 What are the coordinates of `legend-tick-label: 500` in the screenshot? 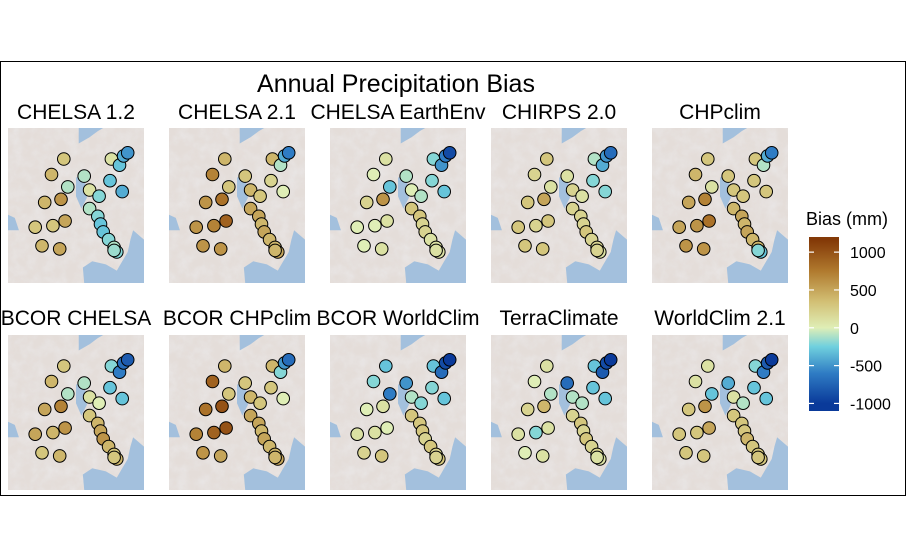 It's located at (863, 291).